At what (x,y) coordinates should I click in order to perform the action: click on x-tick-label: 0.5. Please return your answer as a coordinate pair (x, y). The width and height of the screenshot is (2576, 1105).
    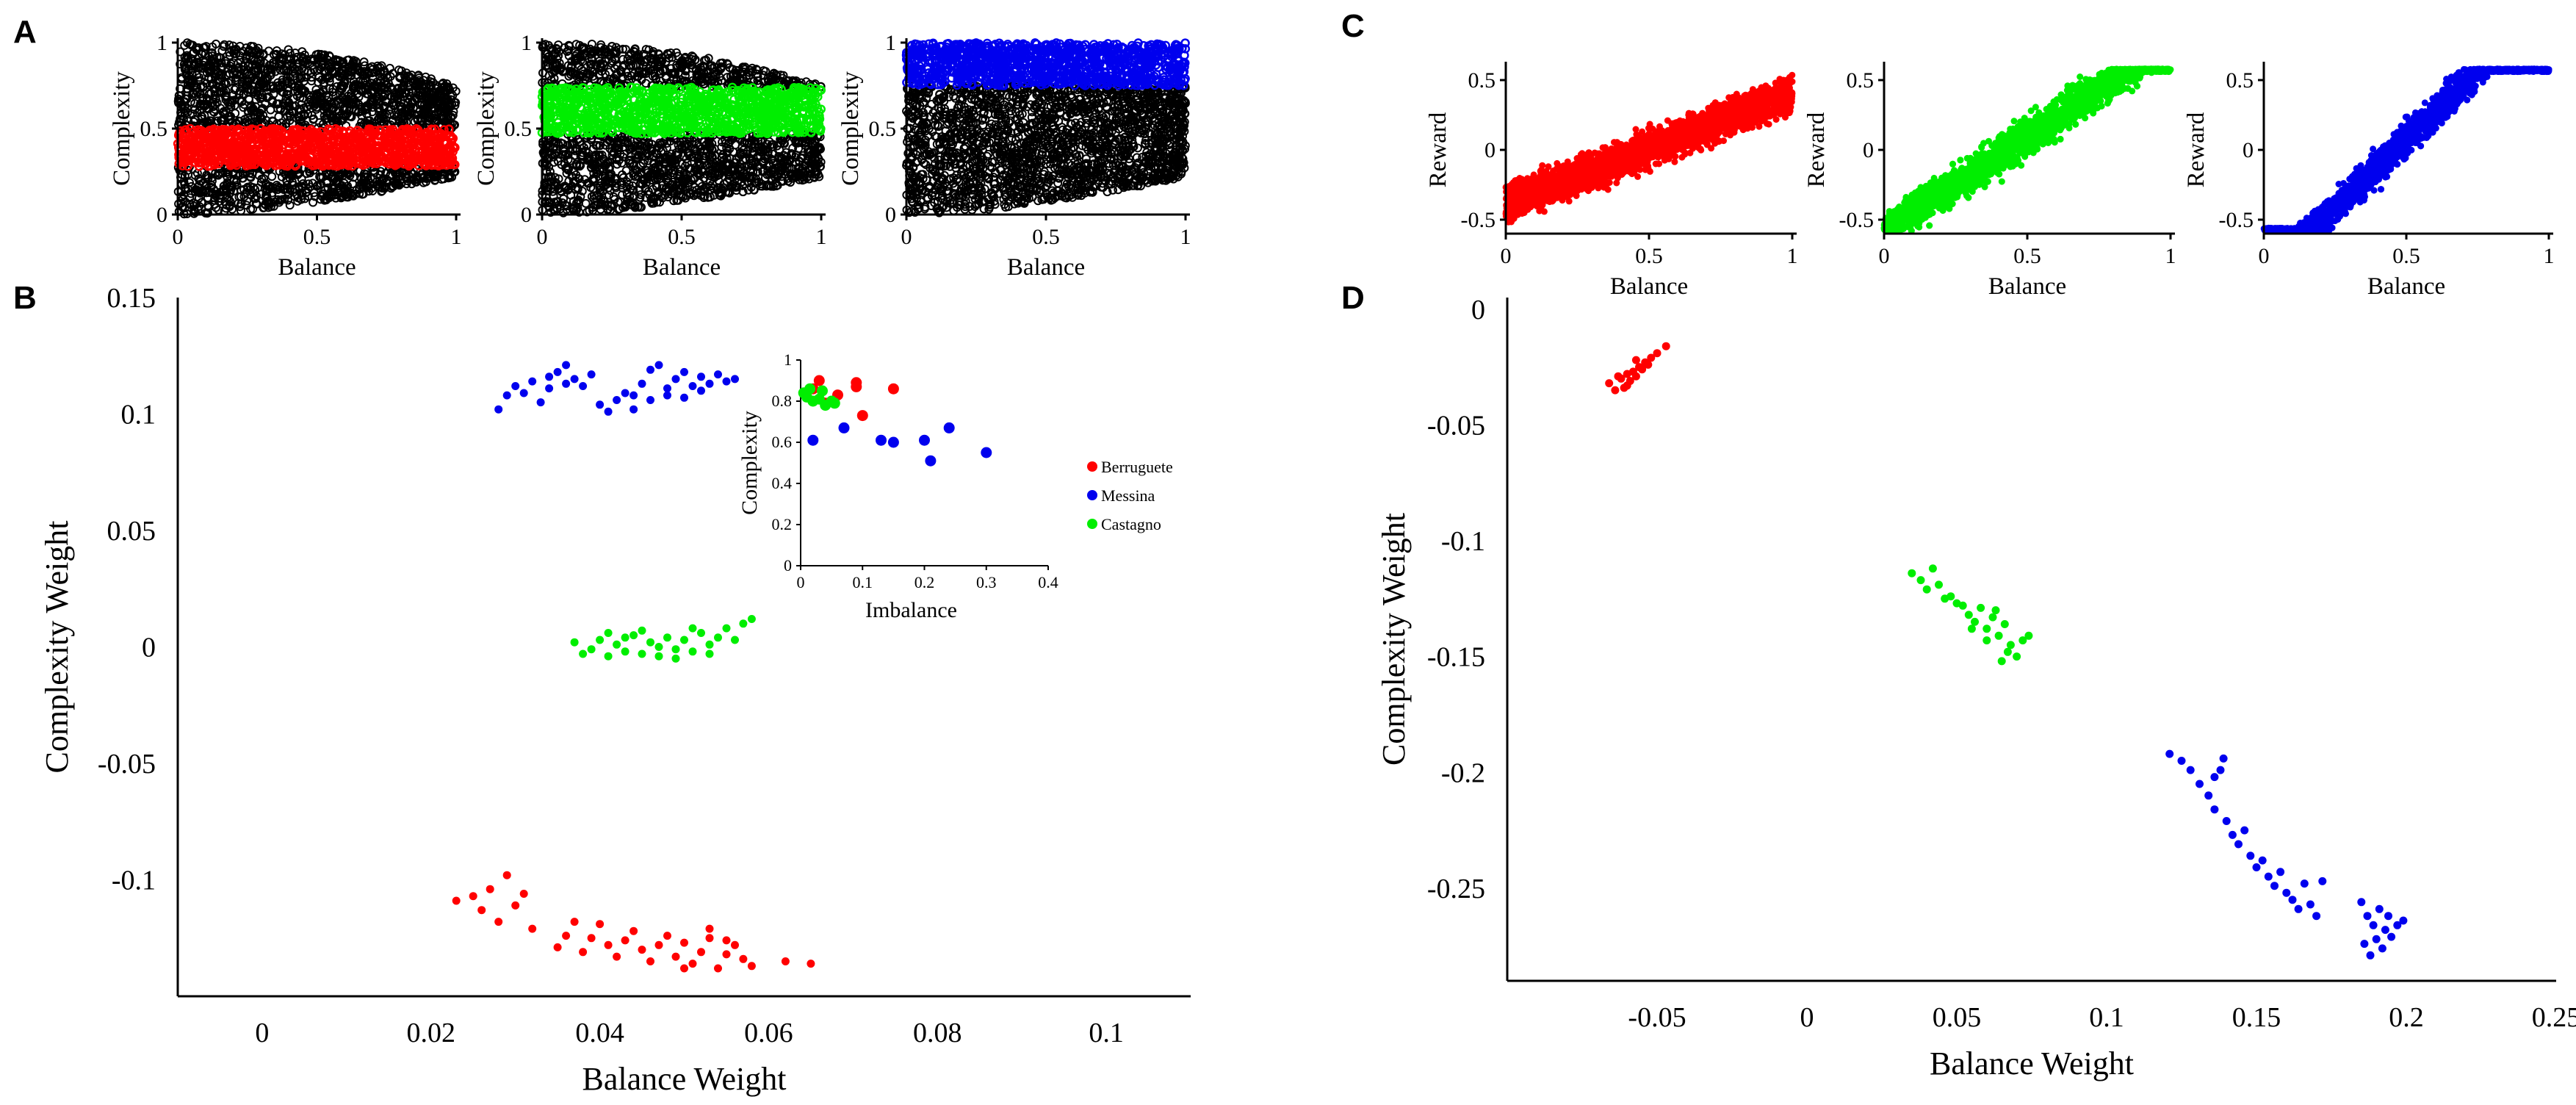
    Looking at the image, I should click on (317, 237).